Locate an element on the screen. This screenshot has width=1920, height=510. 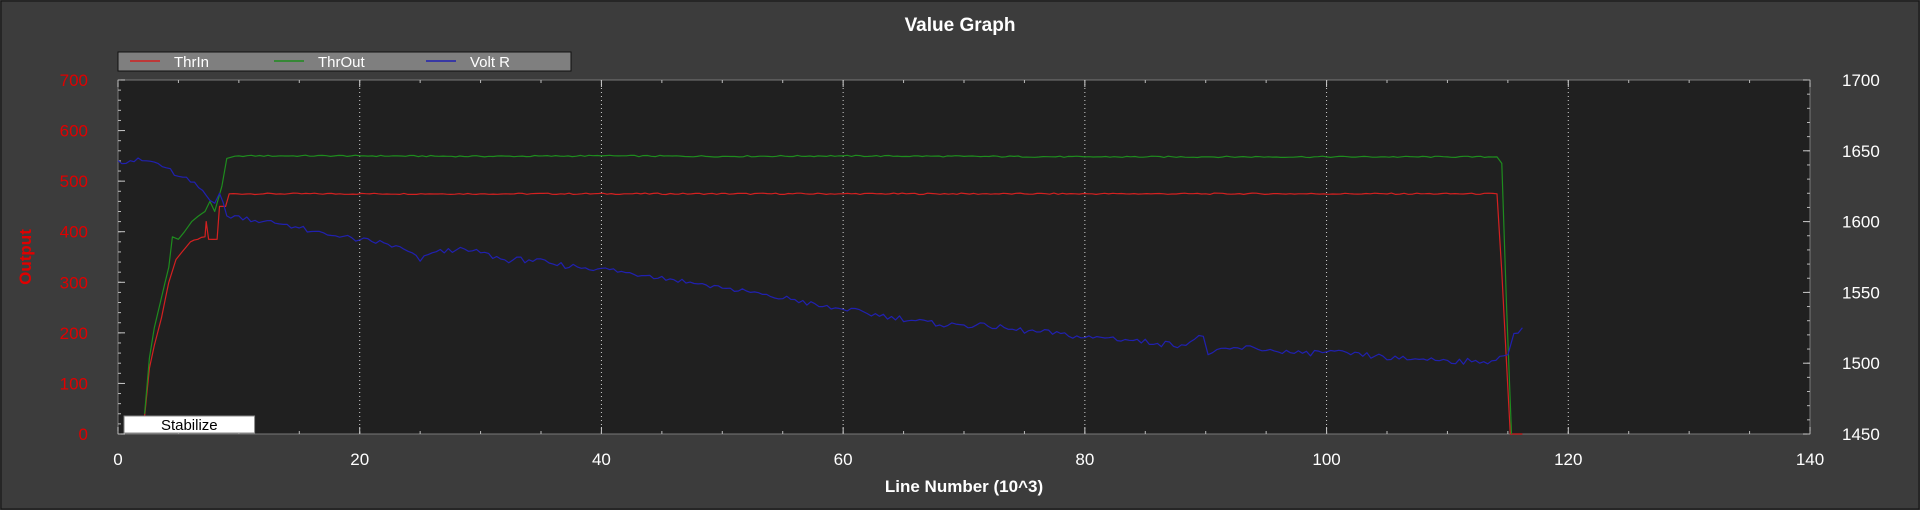
x-tick-label: 20 is located at coordinates (359, 459).